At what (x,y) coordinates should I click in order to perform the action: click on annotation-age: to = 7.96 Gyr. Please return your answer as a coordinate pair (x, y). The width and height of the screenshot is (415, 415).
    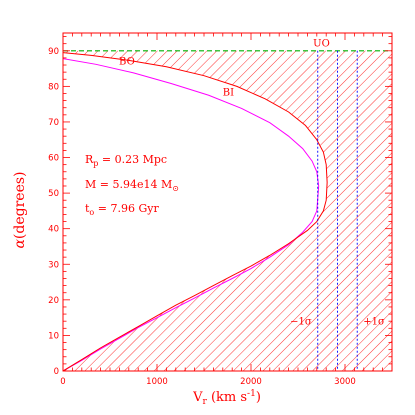
    Looking at the image, I should click on (122, 209).